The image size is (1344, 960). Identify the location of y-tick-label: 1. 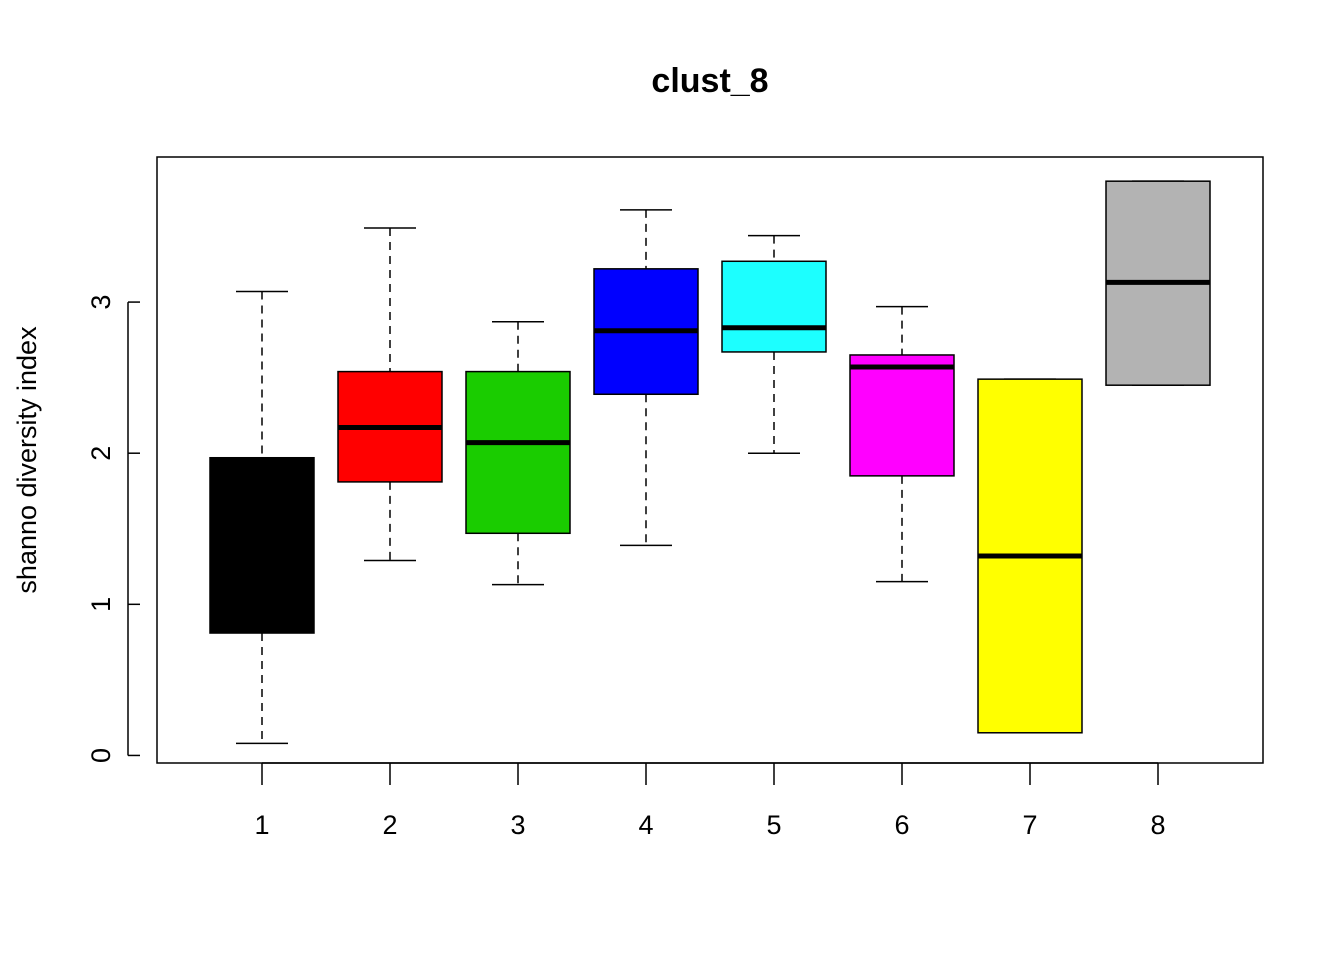
(101, 604).